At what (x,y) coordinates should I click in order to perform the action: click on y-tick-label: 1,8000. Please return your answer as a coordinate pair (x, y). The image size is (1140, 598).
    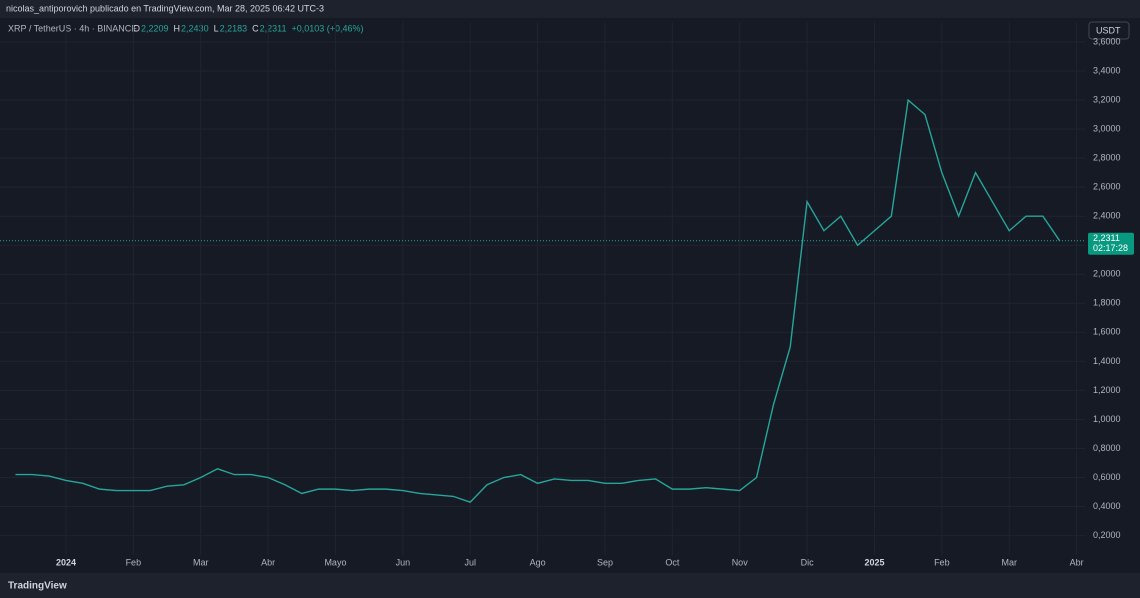
    Looking at the image, I should click on (1107, 303).